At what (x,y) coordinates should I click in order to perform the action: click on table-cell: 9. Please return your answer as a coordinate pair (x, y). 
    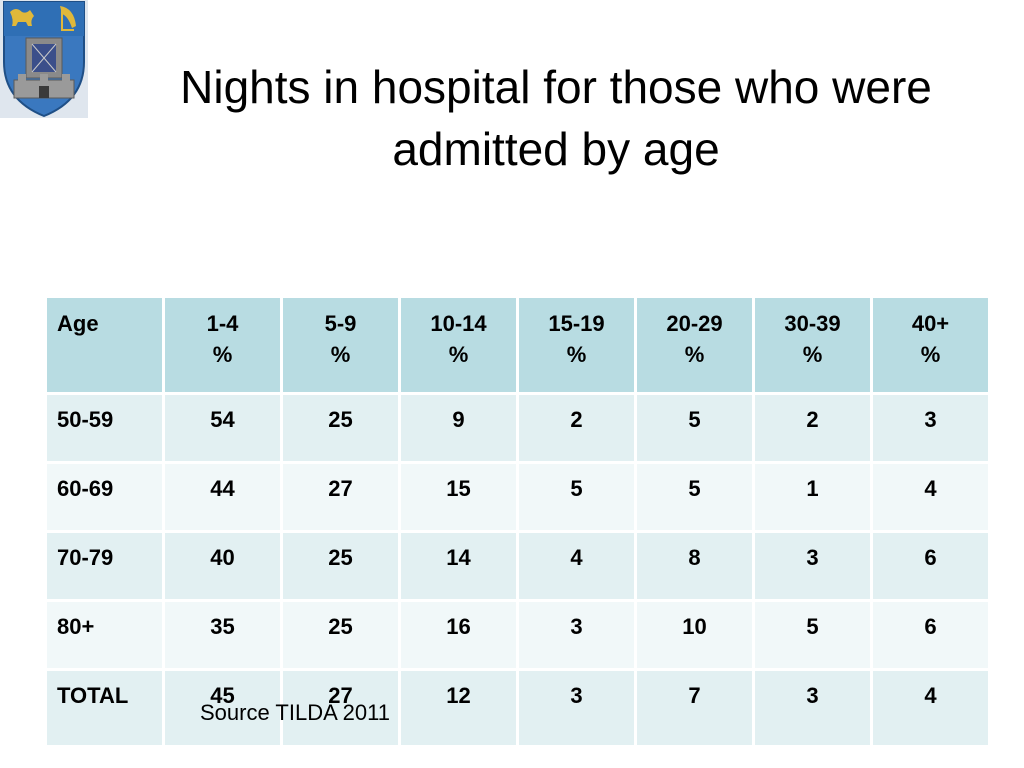
    Looking at the image, I should click on (458, 428).